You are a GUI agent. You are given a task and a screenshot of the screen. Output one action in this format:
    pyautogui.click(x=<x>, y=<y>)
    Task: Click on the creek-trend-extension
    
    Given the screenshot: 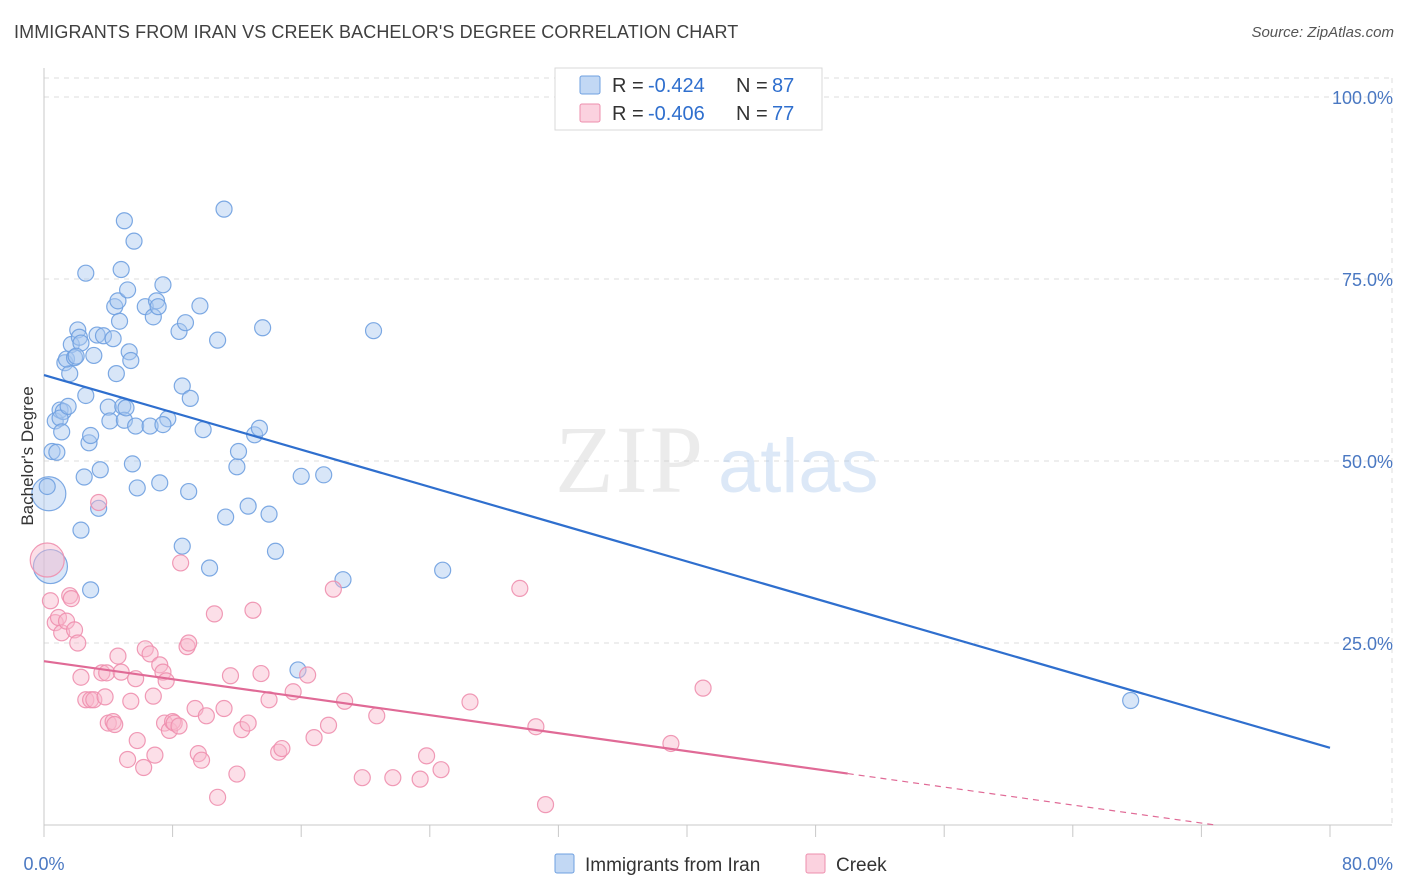 What is the action you would take?
    pyautogui.click(x=1031, y=799)
    